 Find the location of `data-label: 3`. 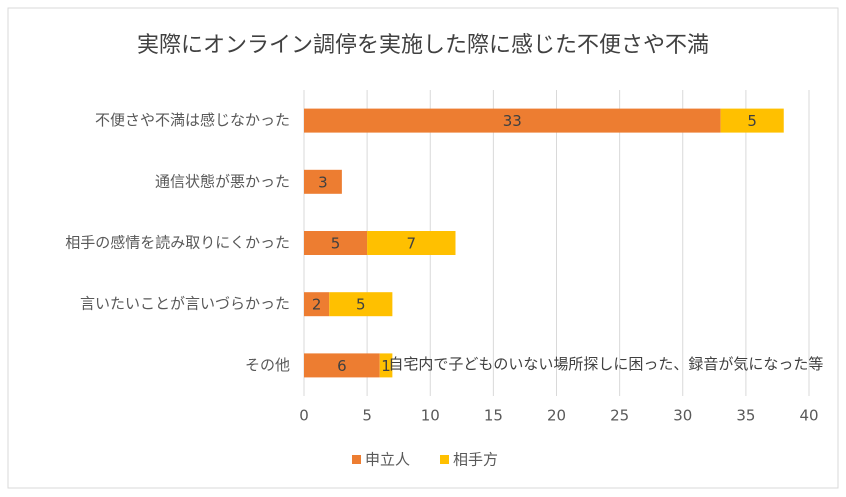

data-label: 3 is located at coordinates (323, 182).